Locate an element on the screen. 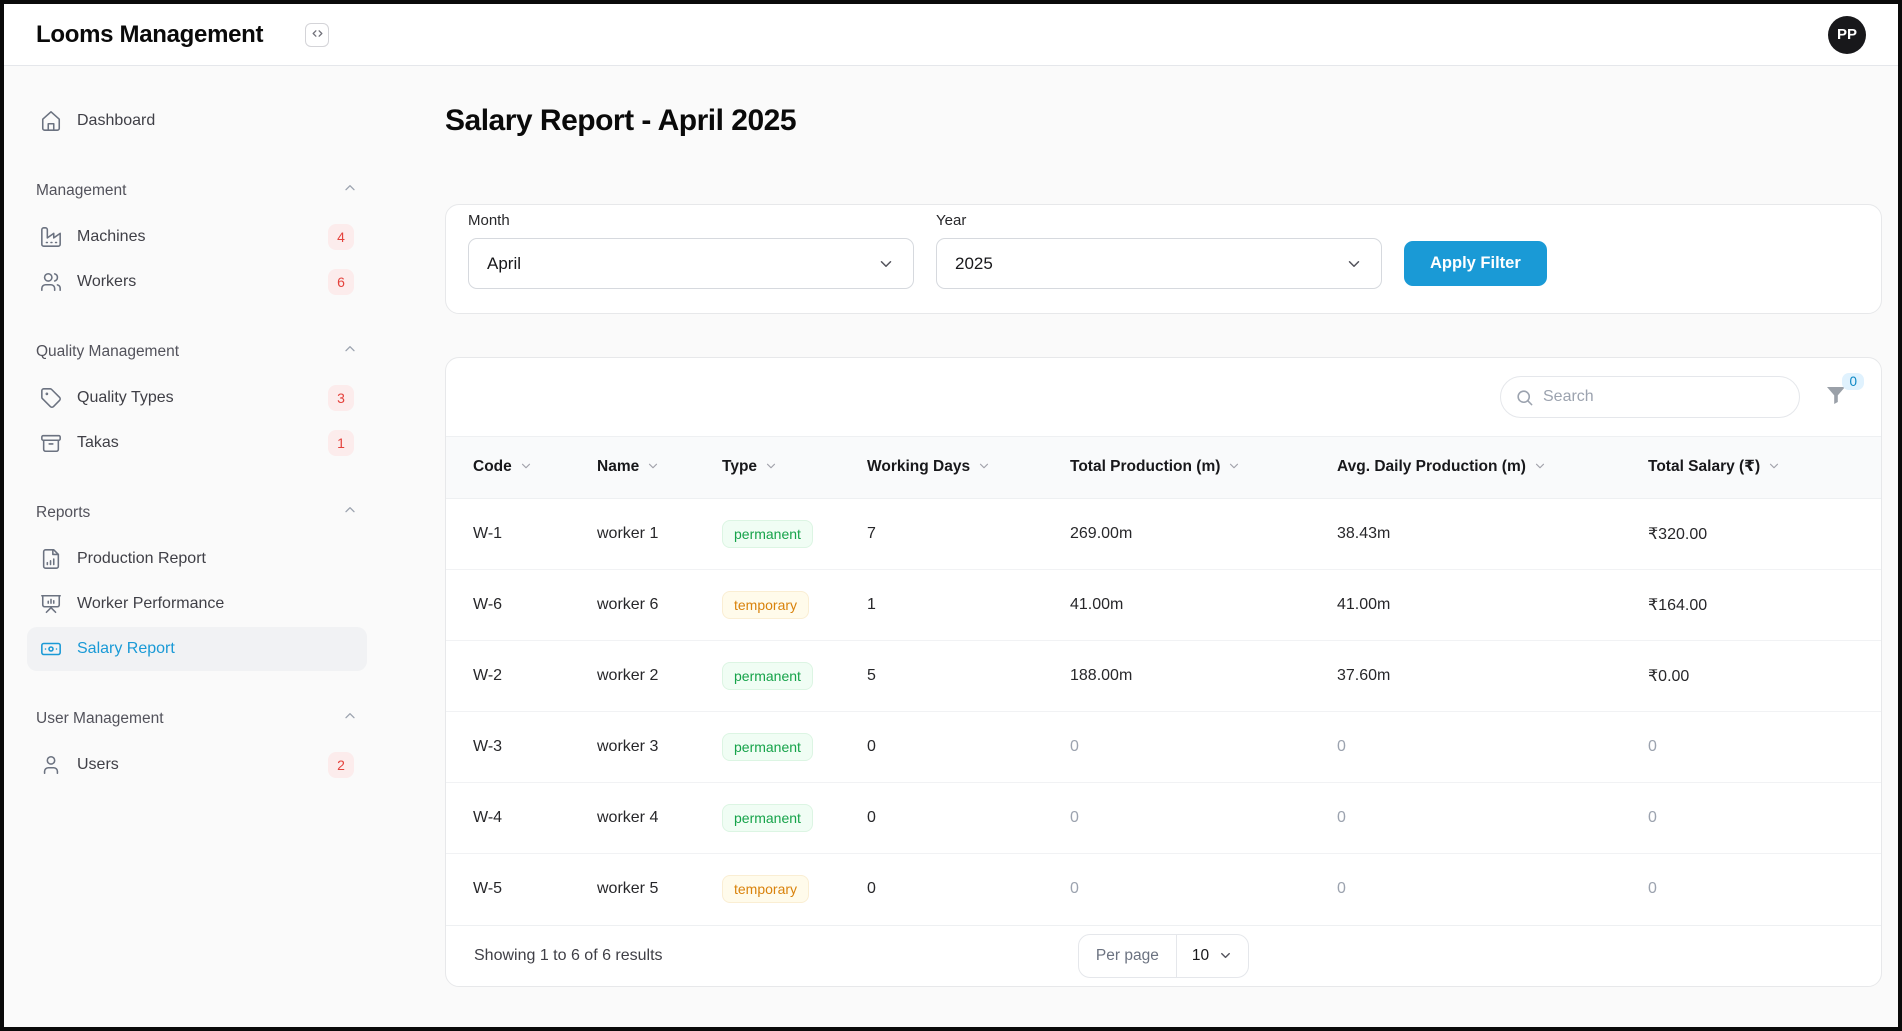 Image resolution: width=1902 pixels, height=1031 pixels. cell-code: W-3 is located at coordinates (521, 747).